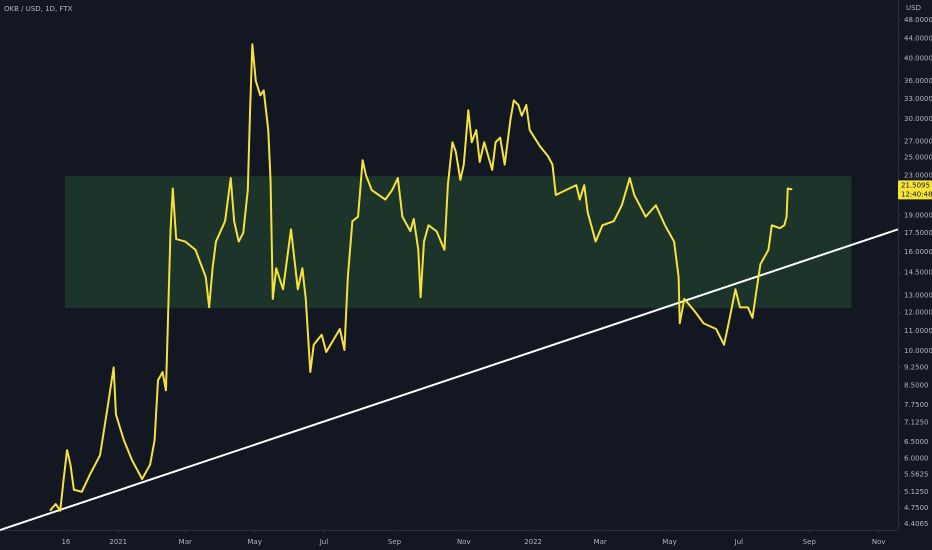  What do you see at coordinates (918, 216) in the screenshot?
I see `y-tick-label: 19.0000` at bounding box center [918, 216].